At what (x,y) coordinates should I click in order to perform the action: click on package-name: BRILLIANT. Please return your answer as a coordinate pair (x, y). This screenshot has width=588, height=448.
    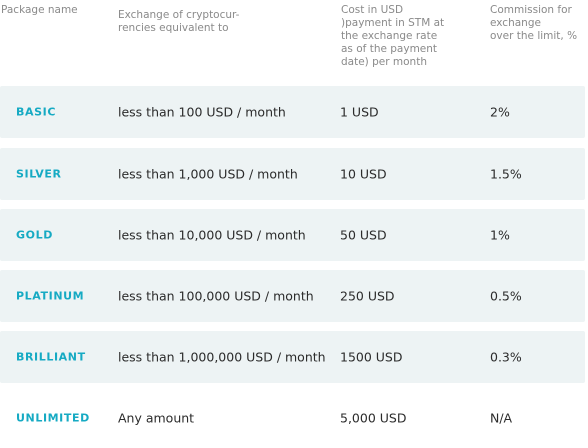
    Looking at the image, I should click on (51, 357).